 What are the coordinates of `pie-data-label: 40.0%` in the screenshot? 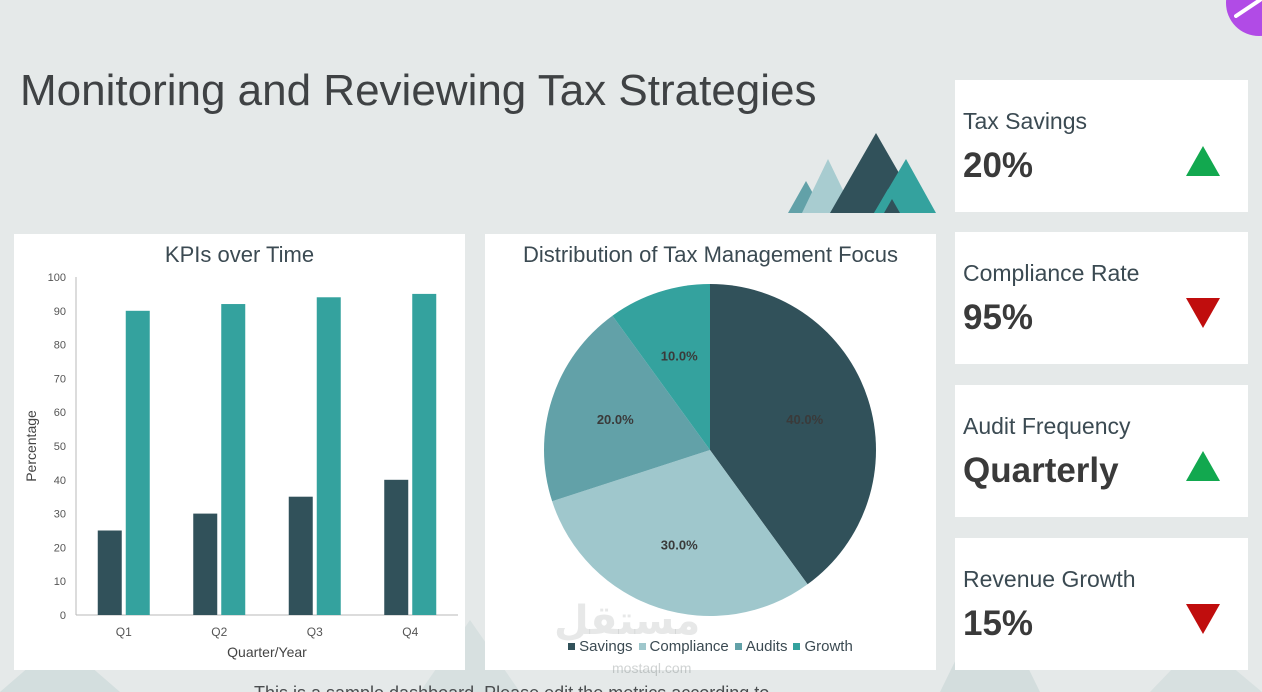 It's located at (804, 419).